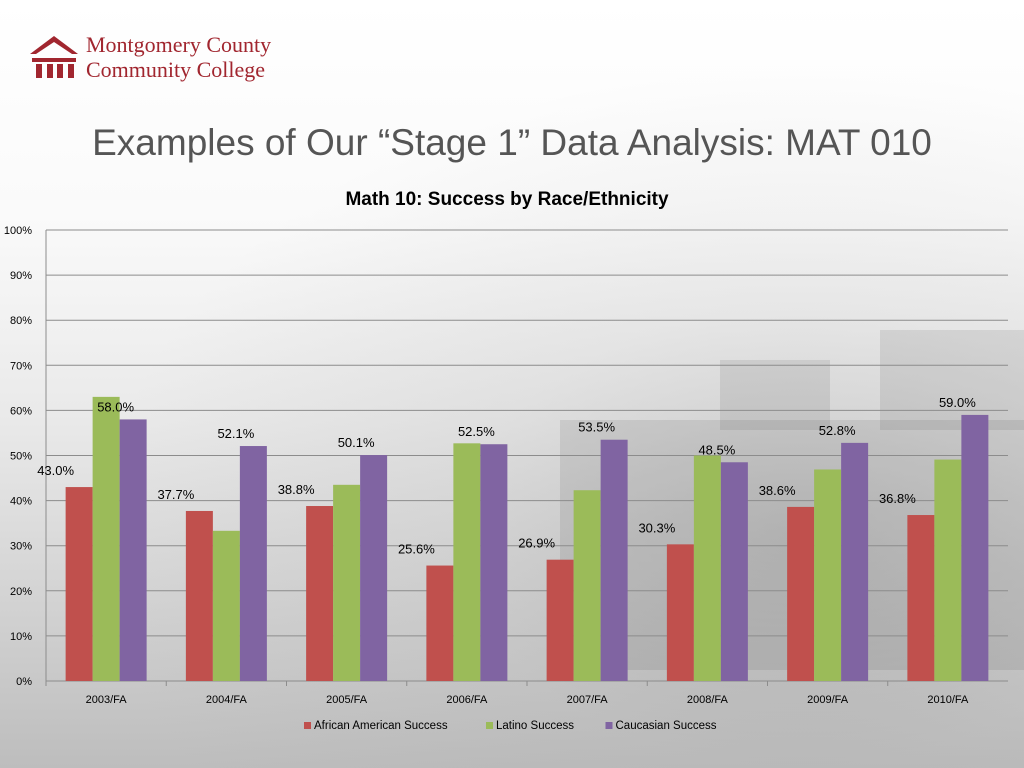  What do you see at coordinates (21, 366) in the screenshot?
I see `y-tick-label: 70%` at bounding box center [21, 366].